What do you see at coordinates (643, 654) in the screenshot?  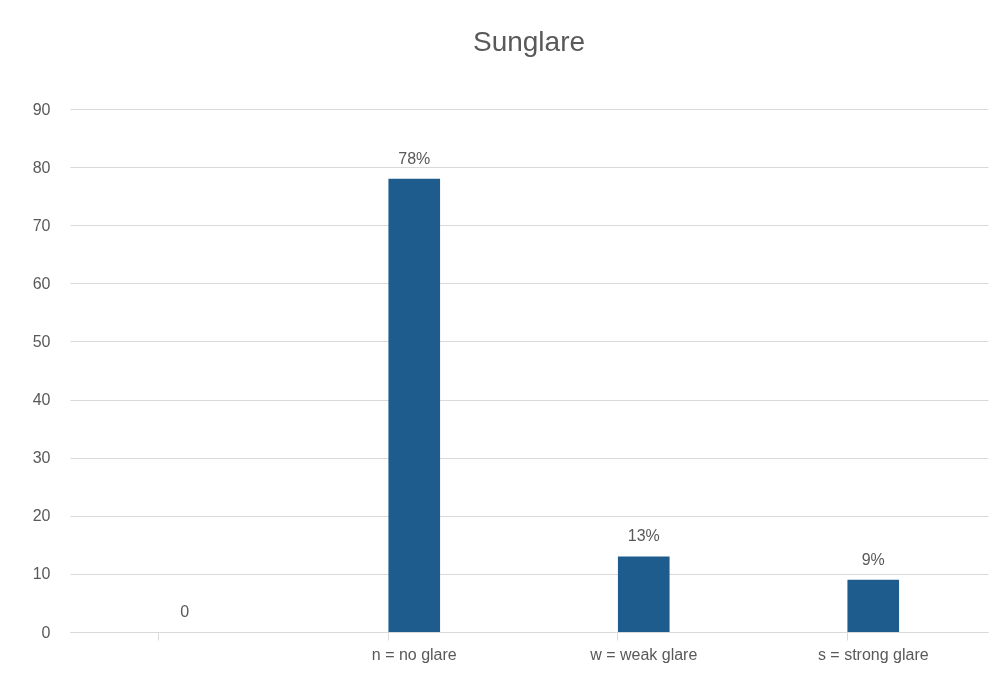 I see `x-tick-label: w = weak glare` at bounding box center [643, 654].